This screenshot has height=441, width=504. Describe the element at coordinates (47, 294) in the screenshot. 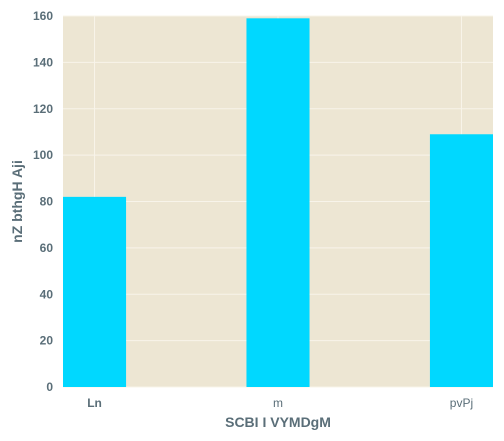

I see `y-tick-label: 40` at that location.